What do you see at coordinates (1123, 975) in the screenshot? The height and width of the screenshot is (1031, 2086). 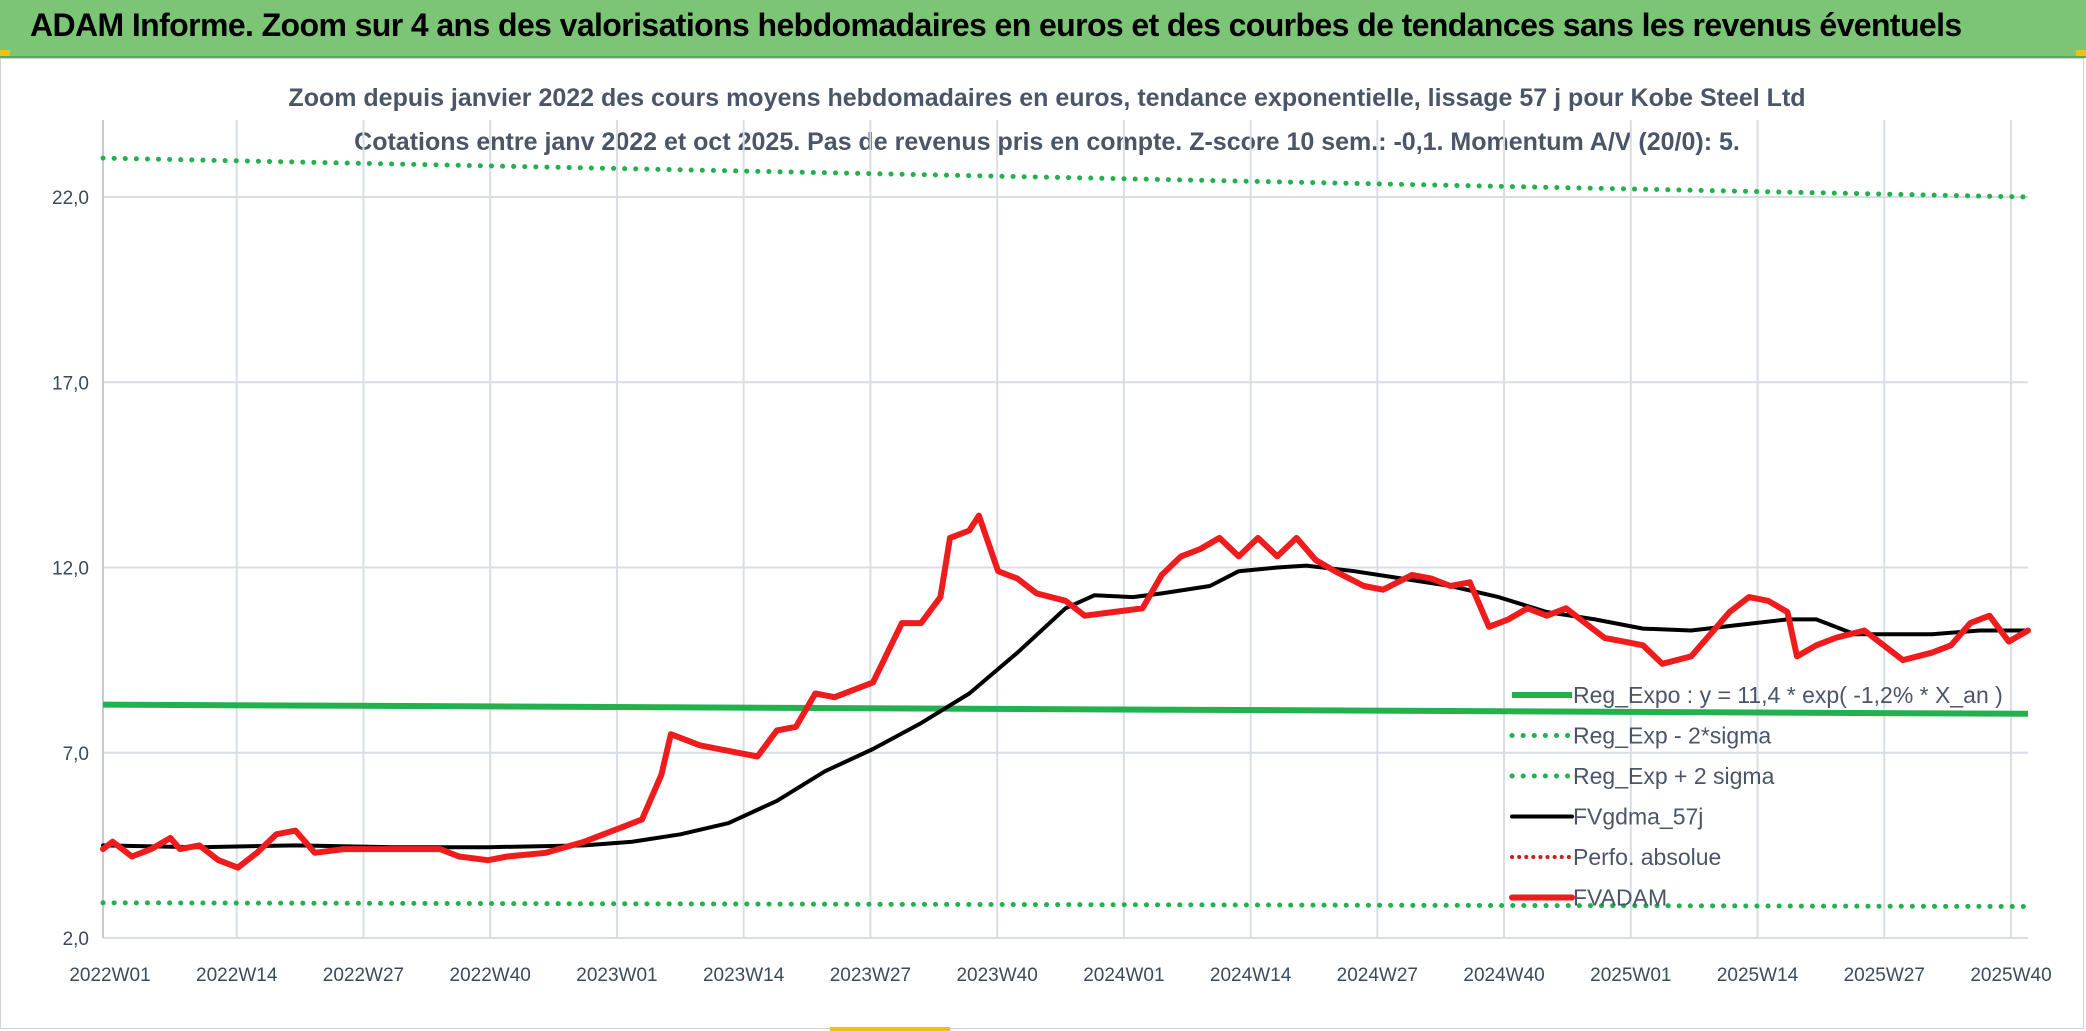 I see `x-tick-label: 2024W01` at bounding box center [1123, 975].